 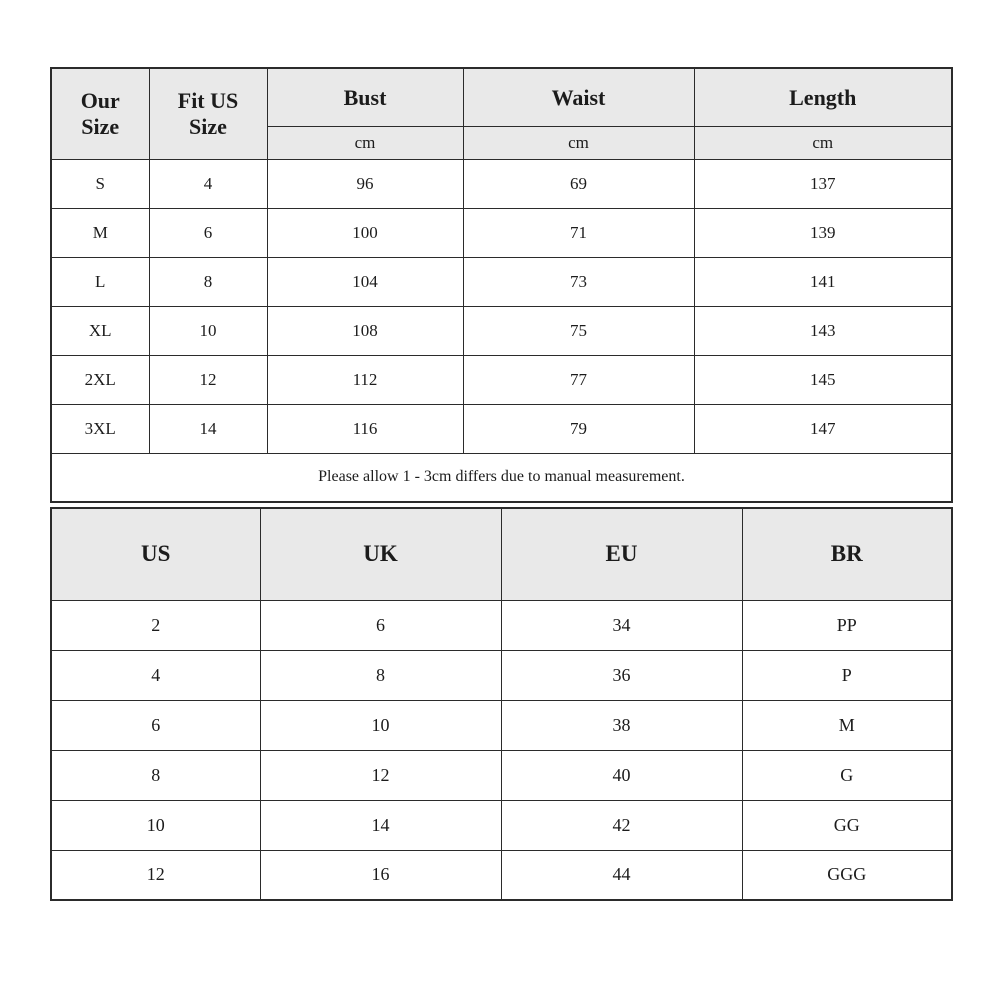 What do you see at coordinates (621, 775) in the screenshot?
I see `eu-cell: 40` at bounding box center [621, 775].